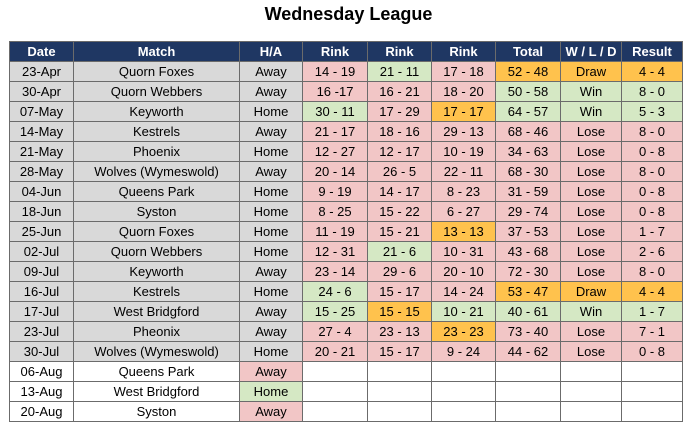 The height and width of the screenshot is (430, 697). What do you see at coordinates (335, 311) in the screenshot?
I see `rink-score-cell: 15 - 25` at bounding box center [335, 311].